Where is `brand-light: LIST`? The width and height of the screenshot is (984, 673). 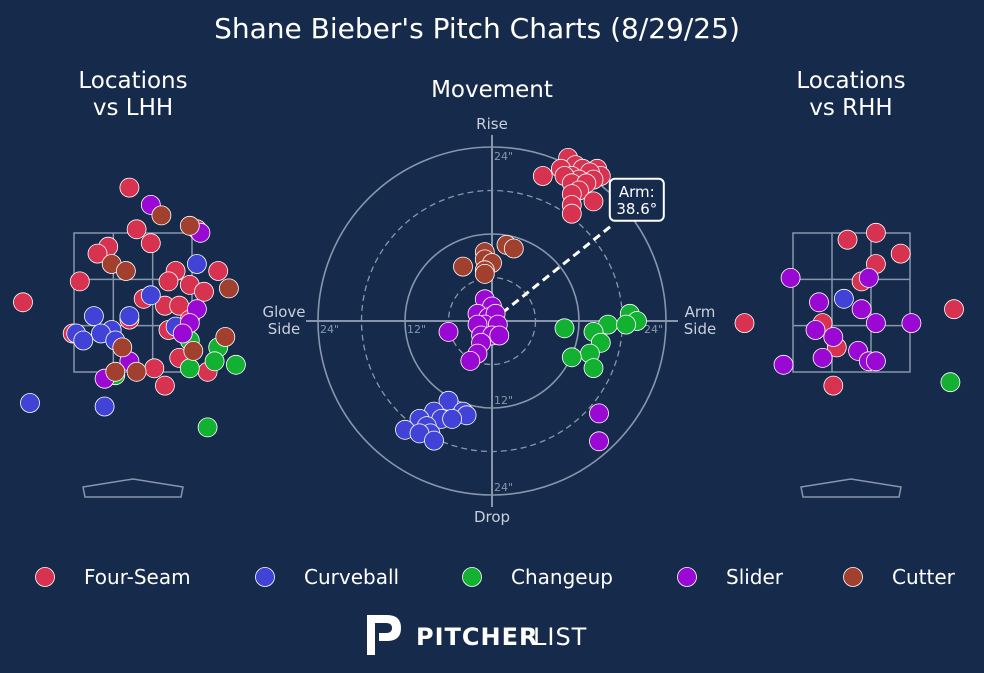 brand-light: LIST is located at coordinates (560, 637).